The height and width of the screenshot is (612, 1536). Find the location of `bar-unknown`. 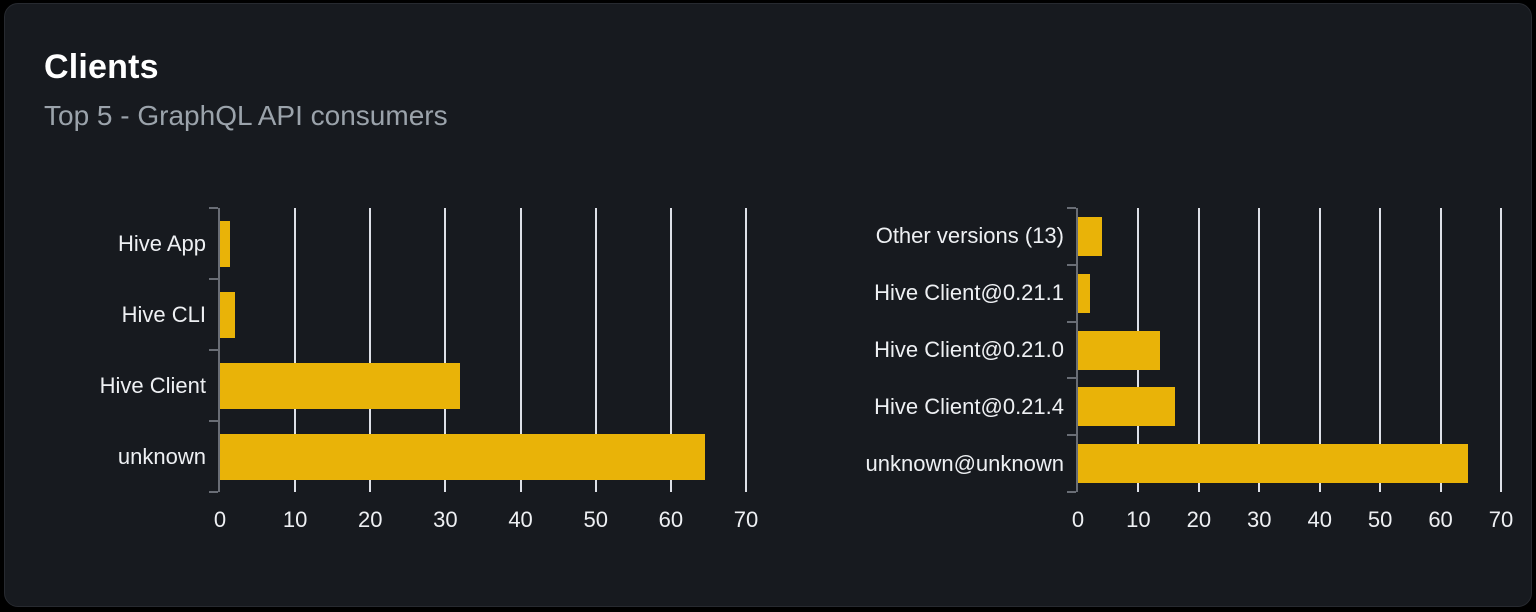

bar-unknown is located at coordinates (462, 456).